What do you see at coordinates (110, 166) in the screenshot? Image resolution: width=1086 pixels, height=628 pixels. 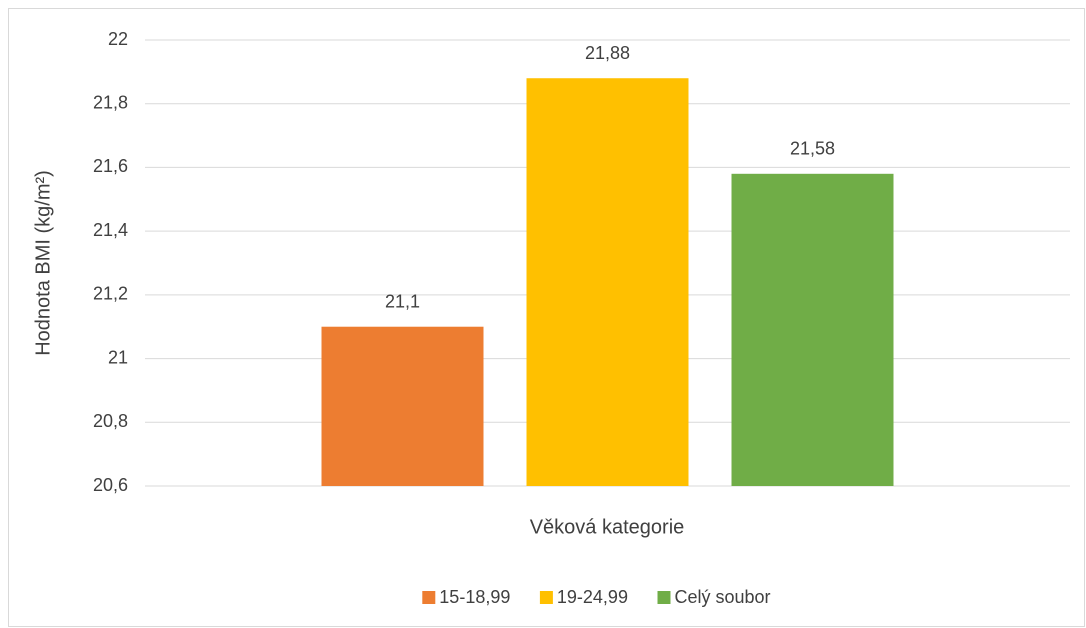 I see `y-tick-label: 21,6` at bounding box center [110, 166].